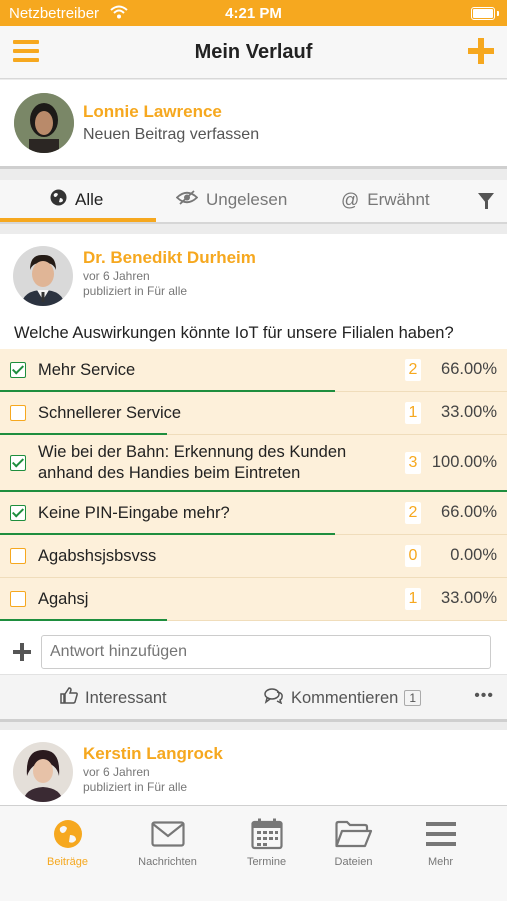  I want to click on vote-percent: 100.00%, so click(464, 462).